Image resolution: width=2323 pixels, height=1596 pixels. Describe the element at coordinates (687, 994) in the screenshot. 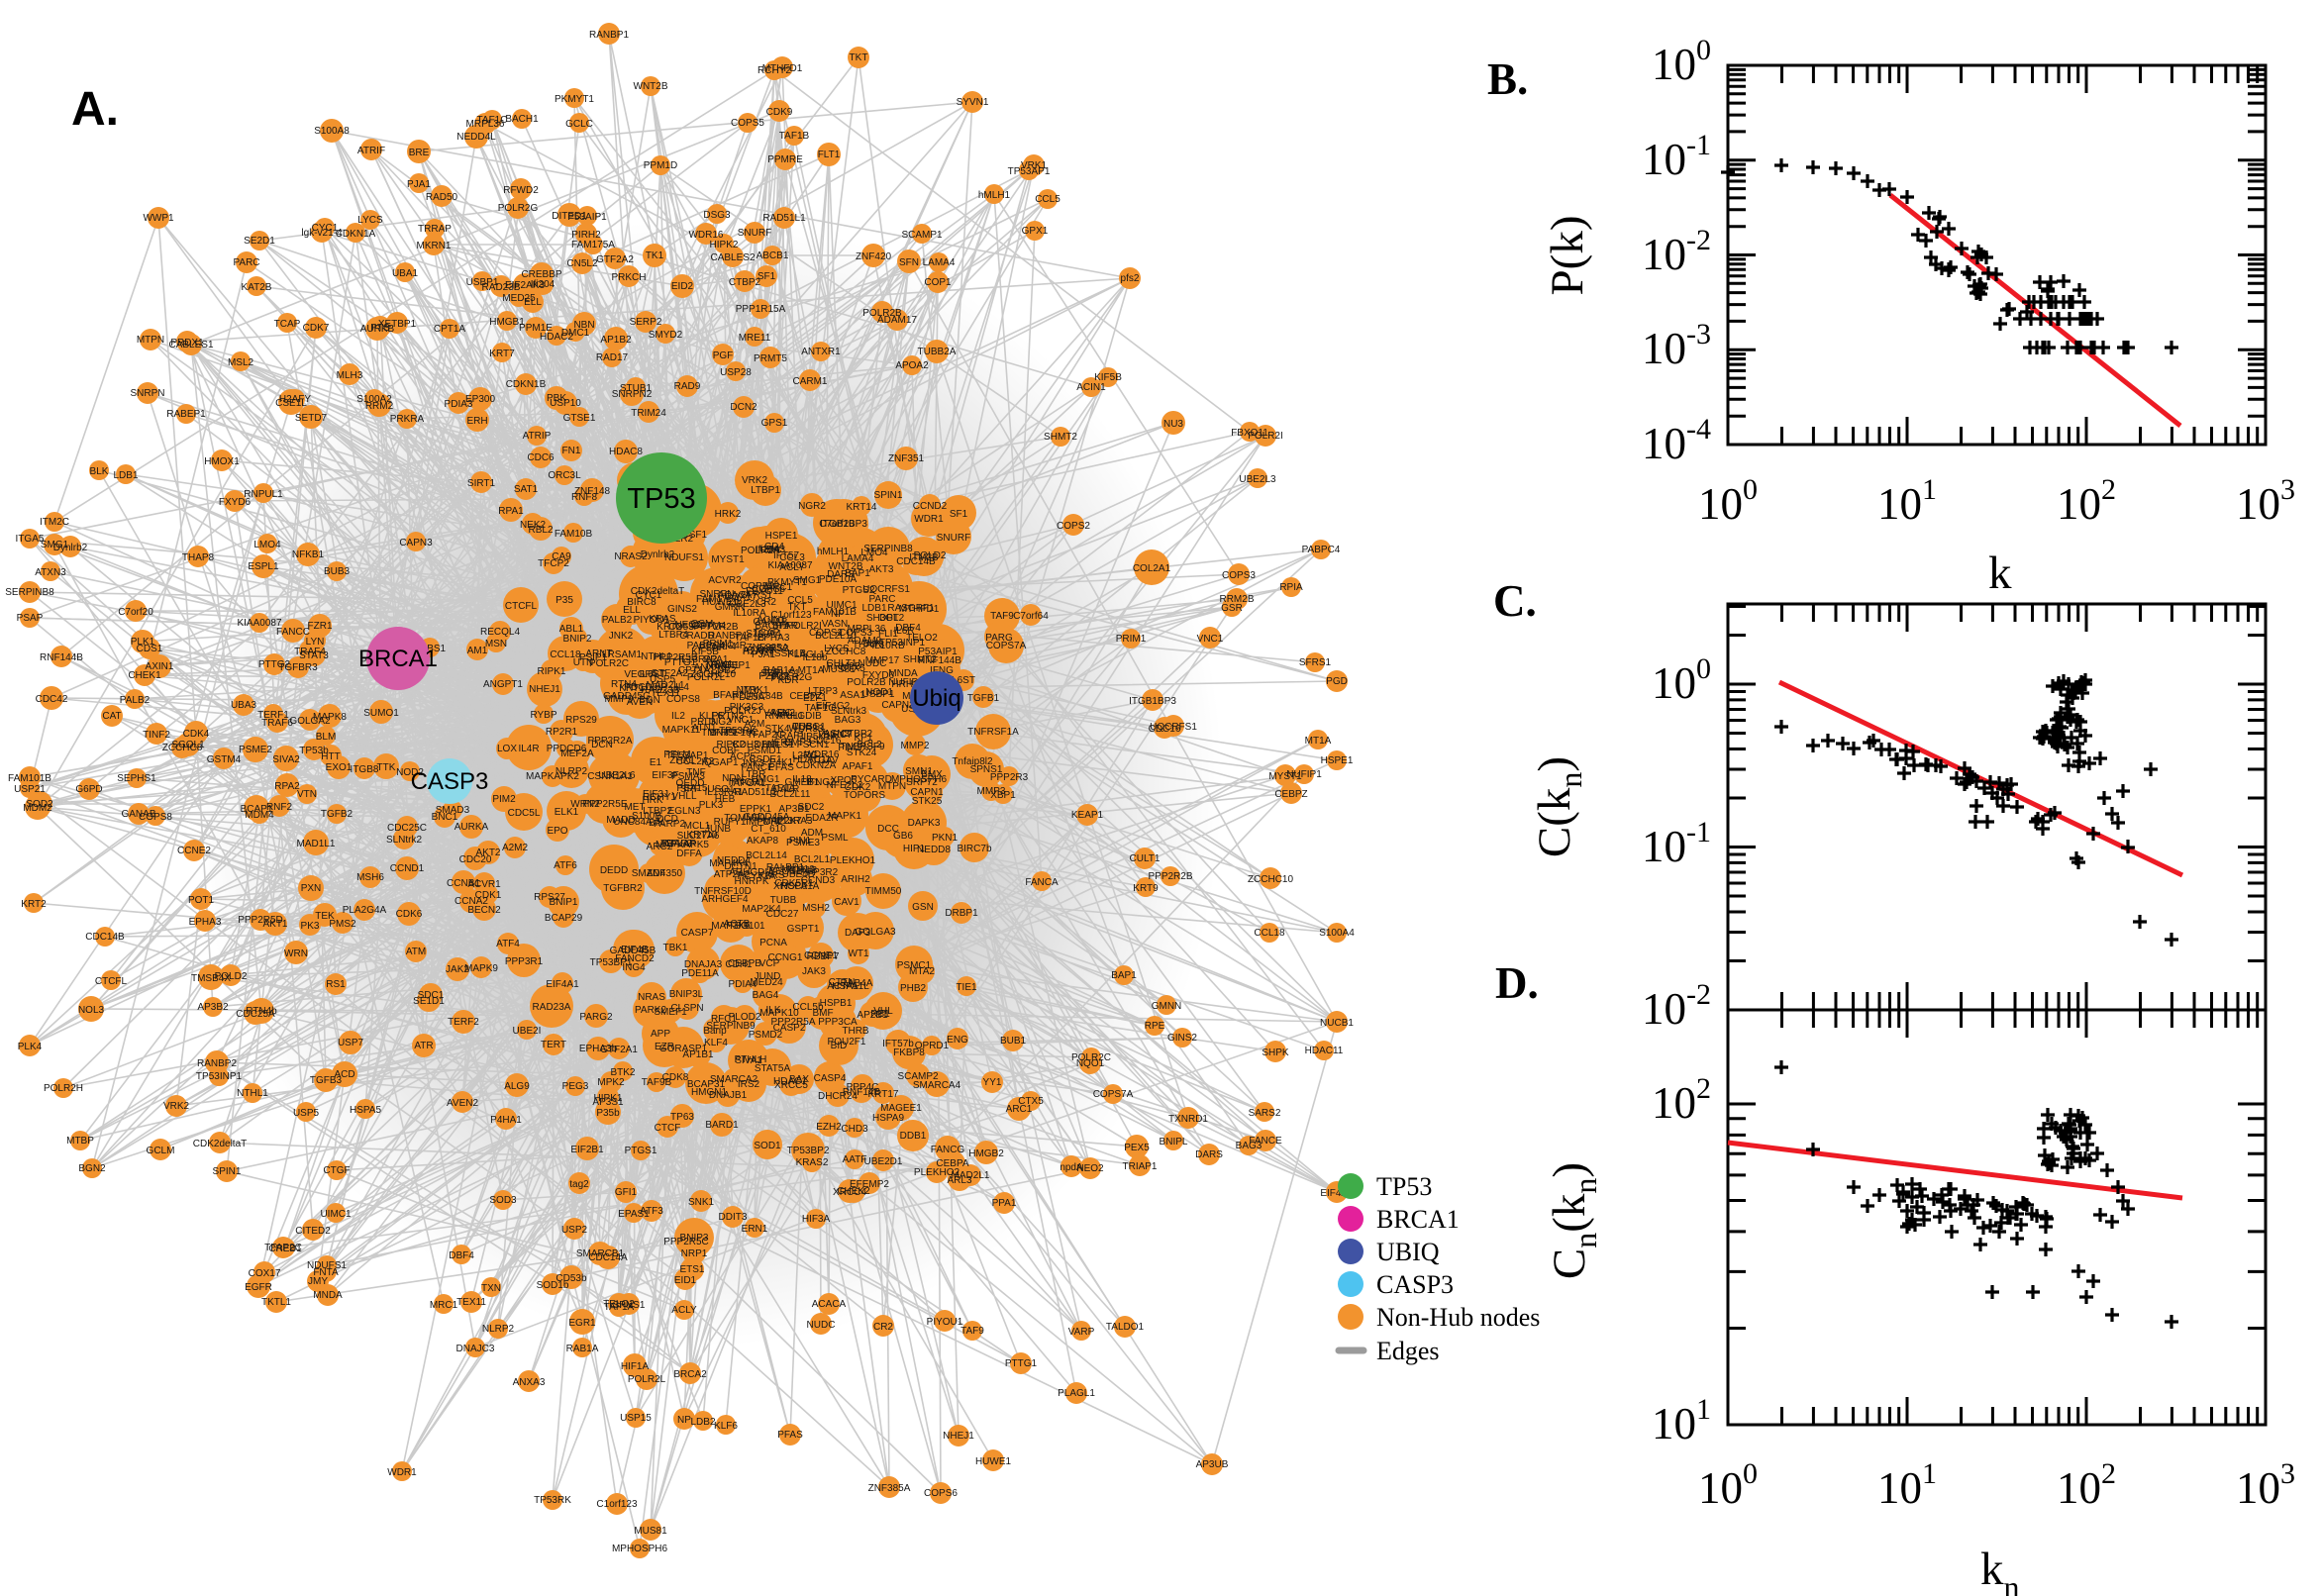

I see `svg-text: BNIP3L` at that location.